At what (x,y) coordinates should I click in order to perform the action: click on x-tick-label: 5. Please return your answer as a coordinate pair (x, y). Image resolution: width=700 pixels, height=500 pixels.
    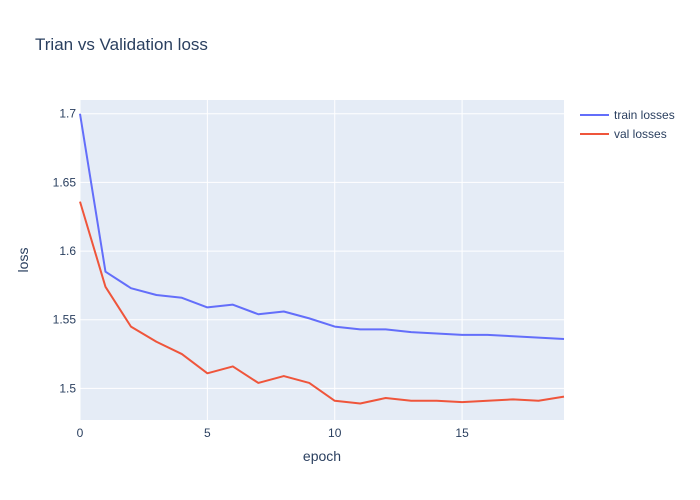
    Looking at the image, I should click on (207, 433).